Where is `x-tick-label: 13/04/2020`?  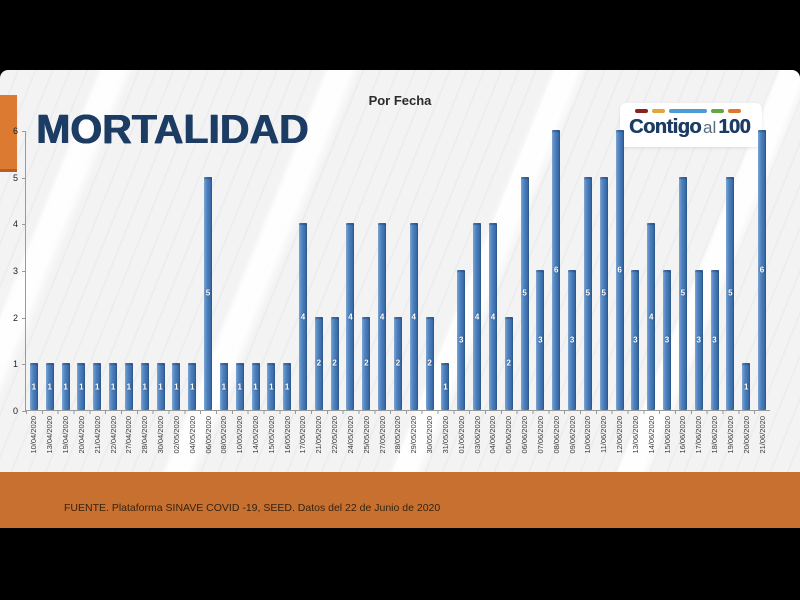
x-tick-label: 13/04/2020 is located at coordinates (50, 435).